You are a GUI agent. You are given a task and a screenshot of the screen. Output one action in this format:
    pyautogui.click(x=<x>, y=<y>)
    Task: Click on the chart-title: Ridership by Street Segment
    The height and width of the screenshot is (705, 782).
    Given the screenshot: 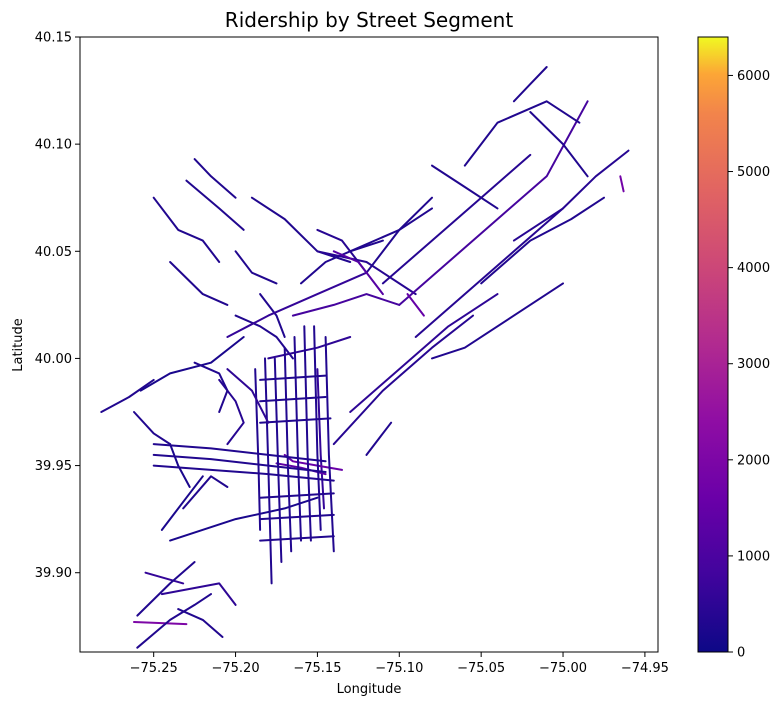 What is the action you would take?
    pyautogui.click(x=369, y=20)
    